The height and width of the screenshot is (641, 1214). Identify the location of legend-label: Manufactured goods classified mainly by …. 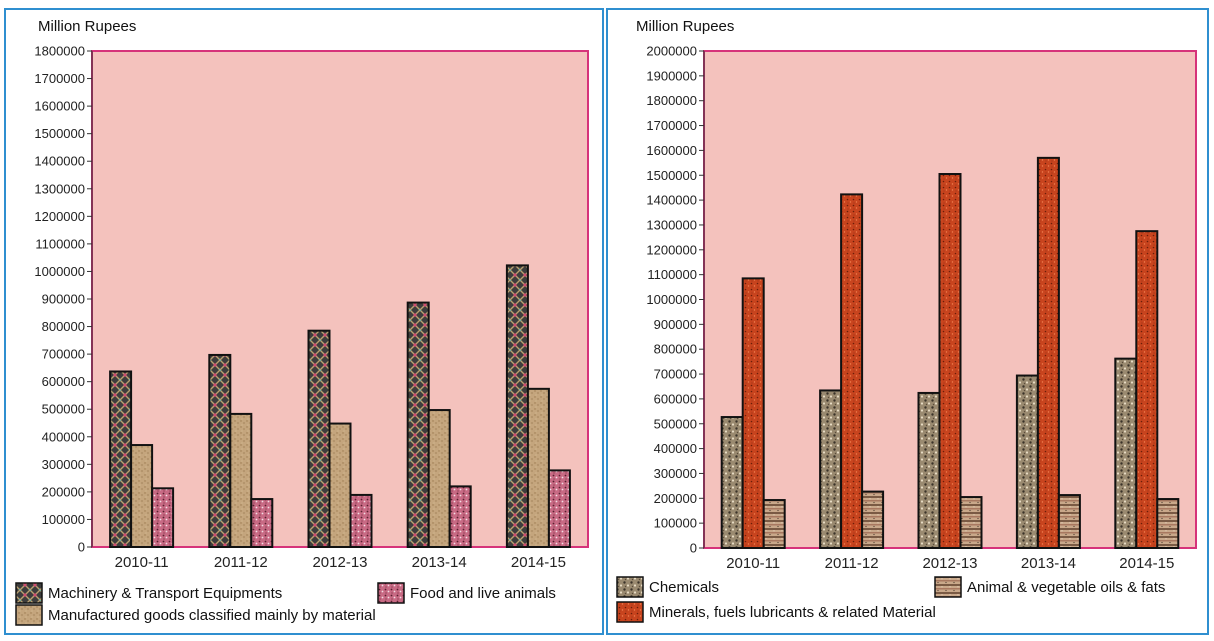
(212, 615).